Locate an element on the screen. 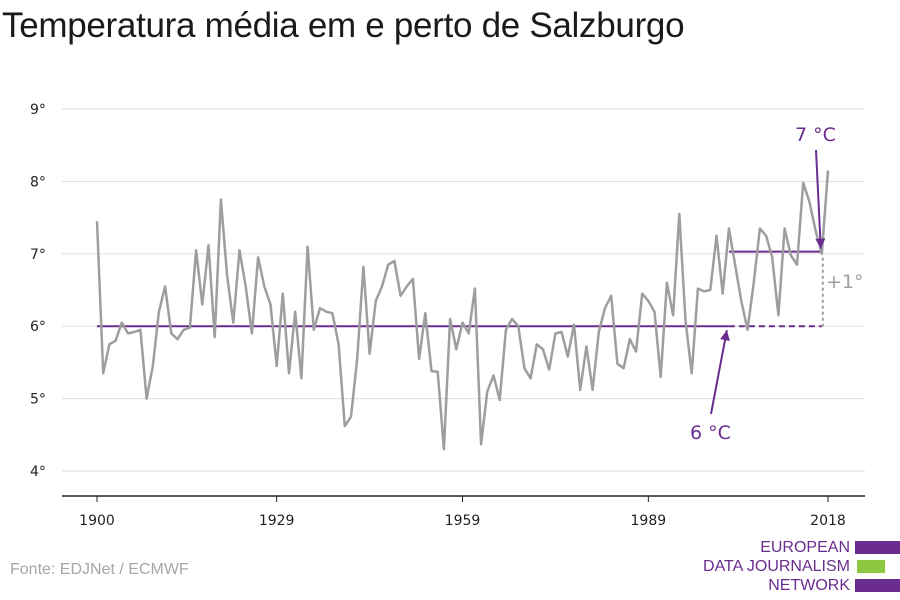 The image size is (900, 600). x-tick-label-1989: 1989 is located at coordinates (649, 521).